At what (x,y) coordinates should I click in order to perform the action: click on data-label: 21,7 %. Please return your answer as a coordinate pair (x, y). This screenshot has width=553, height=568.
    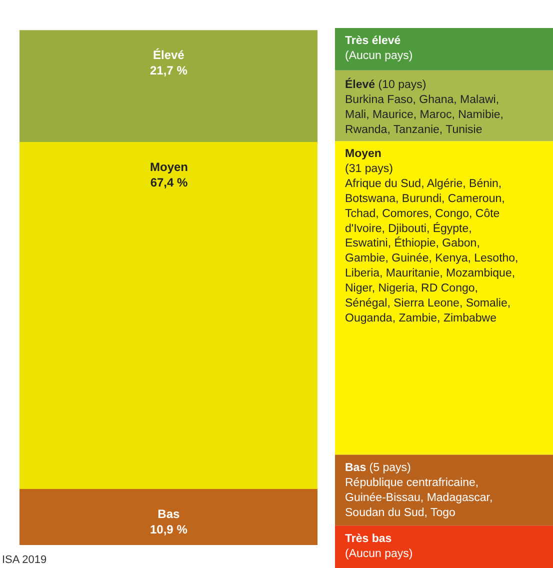
    Looking at the image, I should click on (169, 71).